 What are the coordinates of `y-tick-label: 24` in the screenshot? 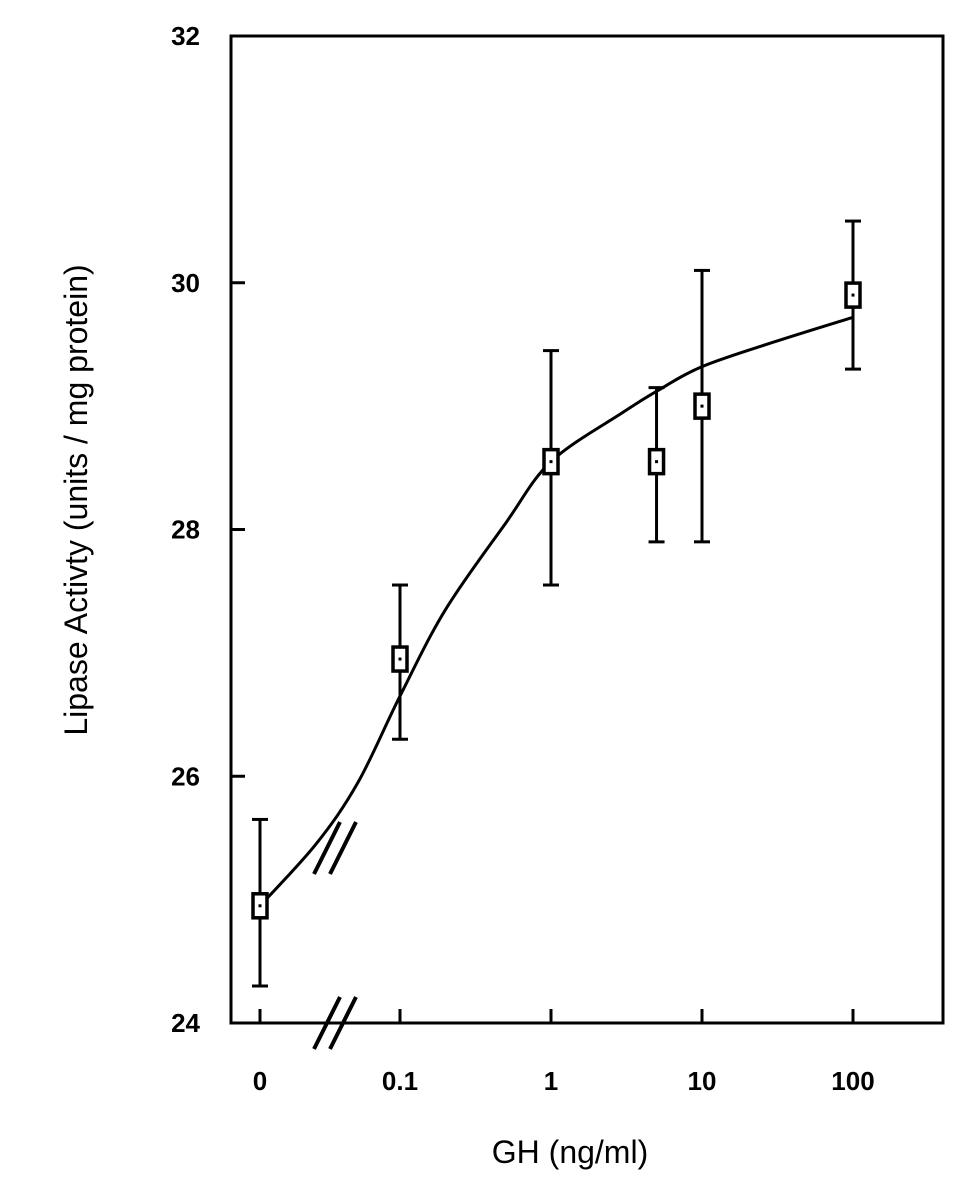 It's located at (185, 1023).